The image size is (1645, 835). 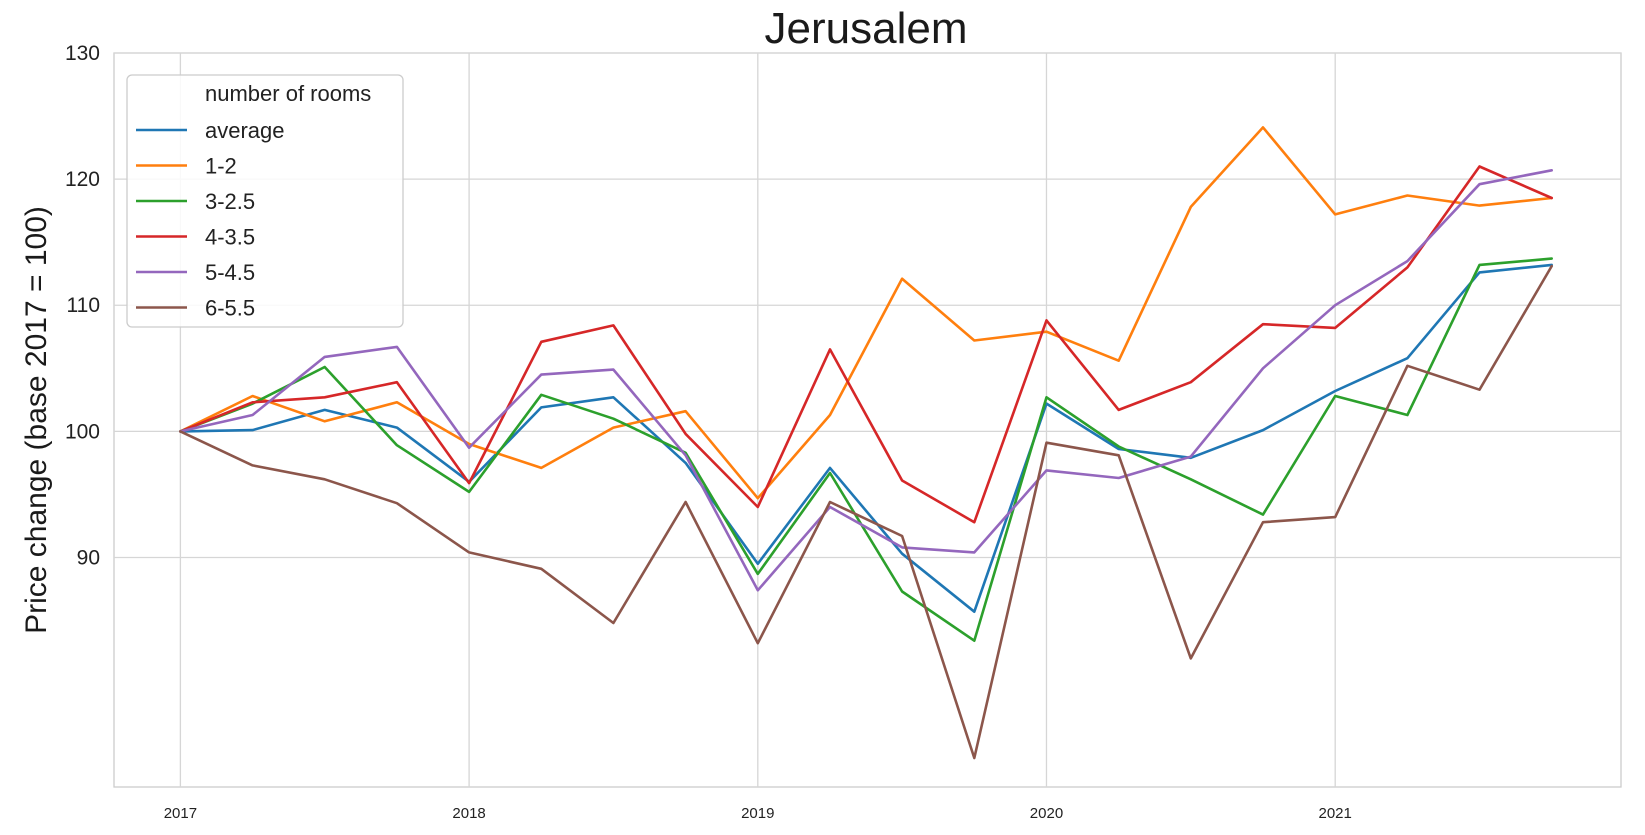 What do you see at coordinates (180, 813) in the screenshot?
I see `x-tick-label: 2017` at bounding box center [180, 813].